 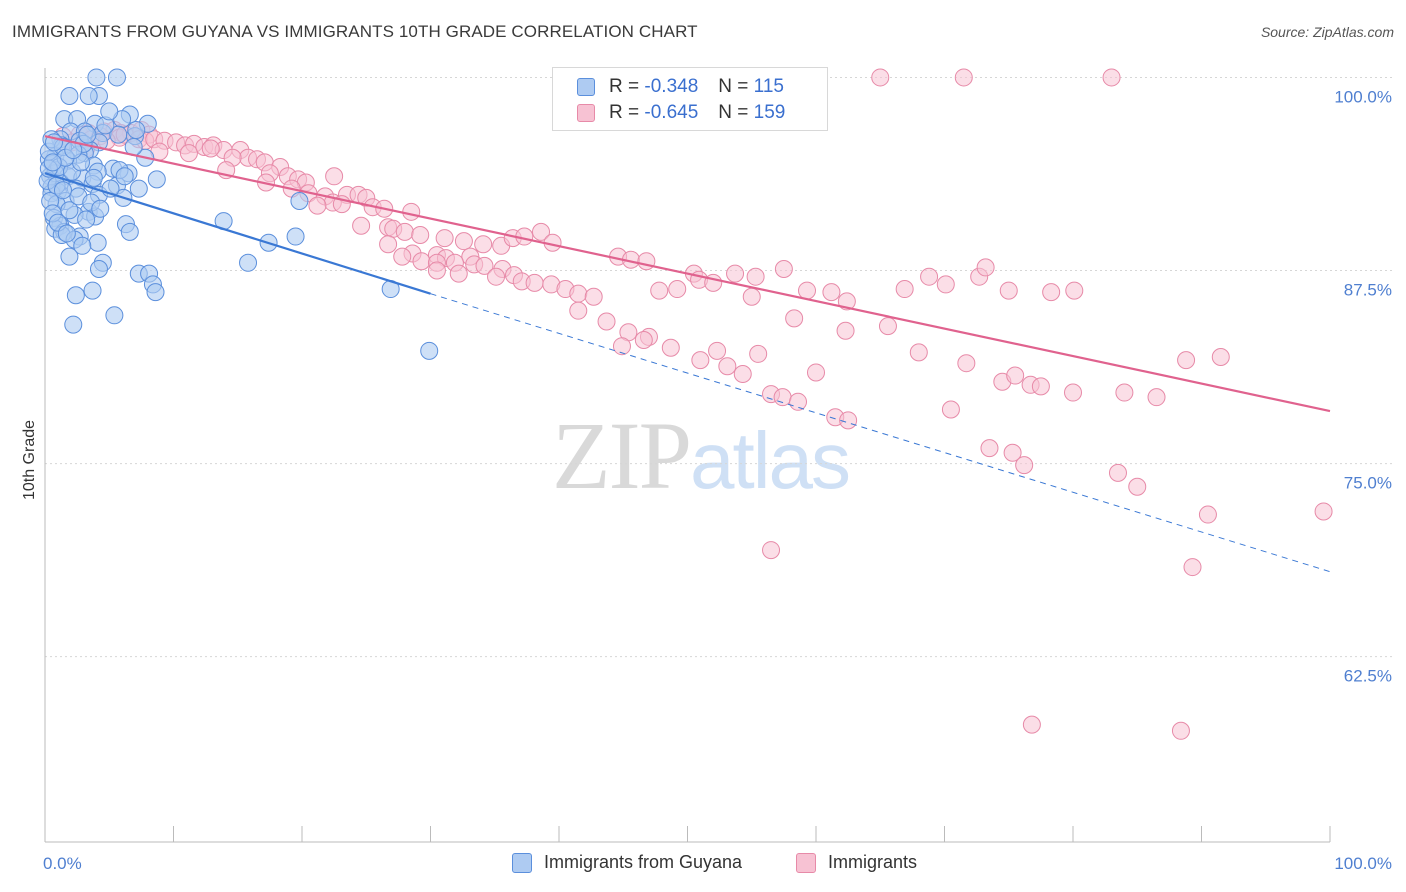 I want to click on bottom-legend-label-guyana: Immigrants from Guyana, so click(x=643, y=862).